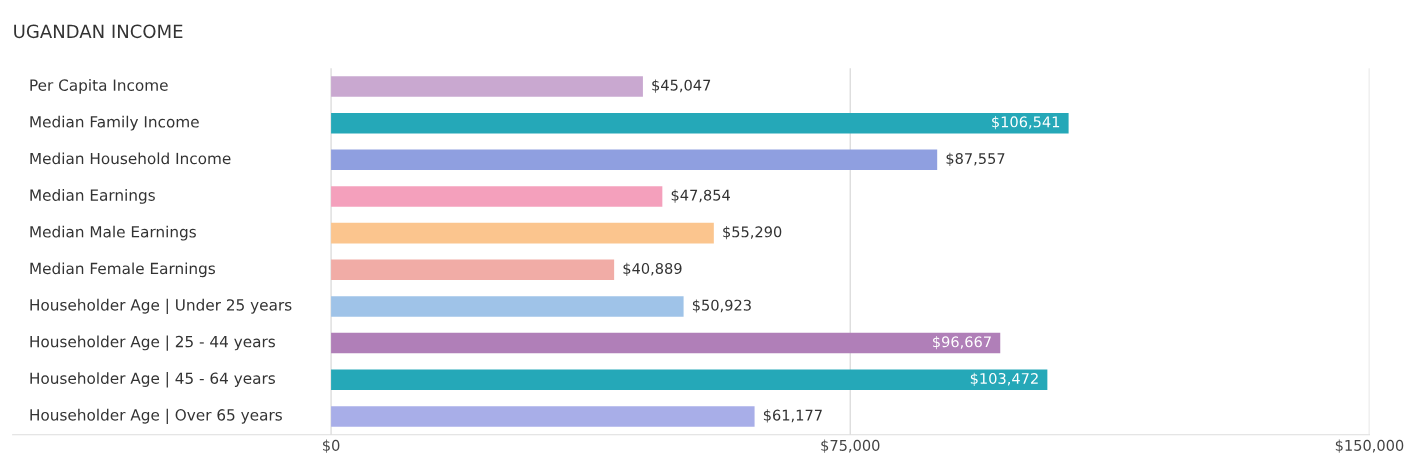 This screenshot has width=1406, height=470. I want to click on y-tick-label: Median Household Income, so click(130, 158).